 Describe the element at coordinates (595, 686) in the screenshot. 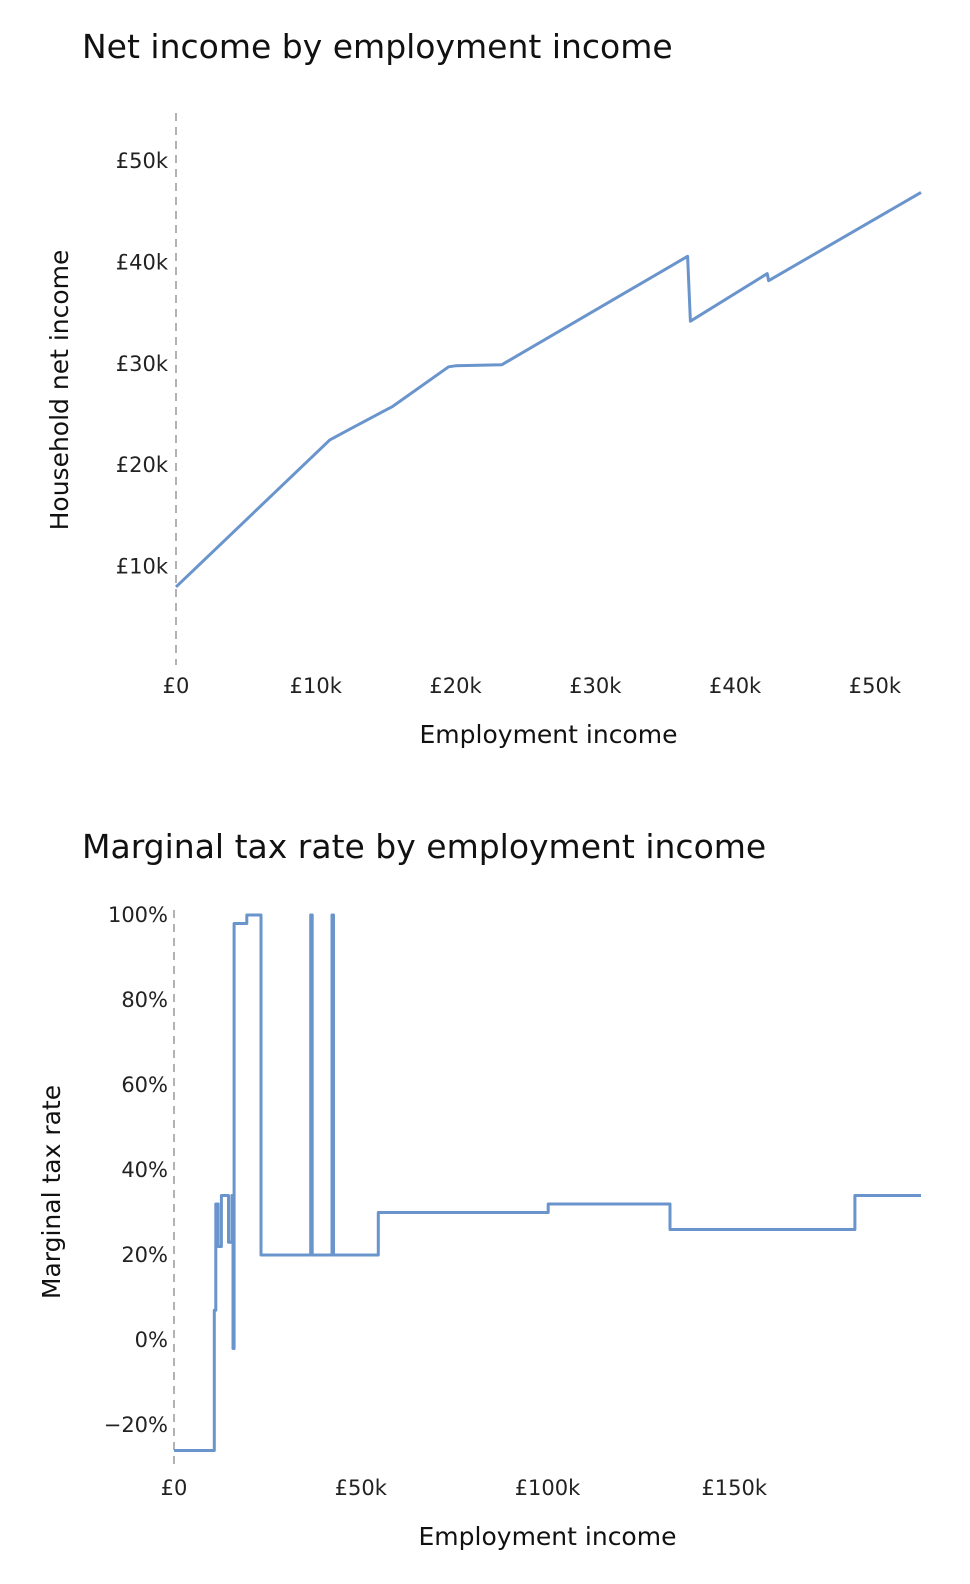

I see `x-tick-label: £30k` at that location.